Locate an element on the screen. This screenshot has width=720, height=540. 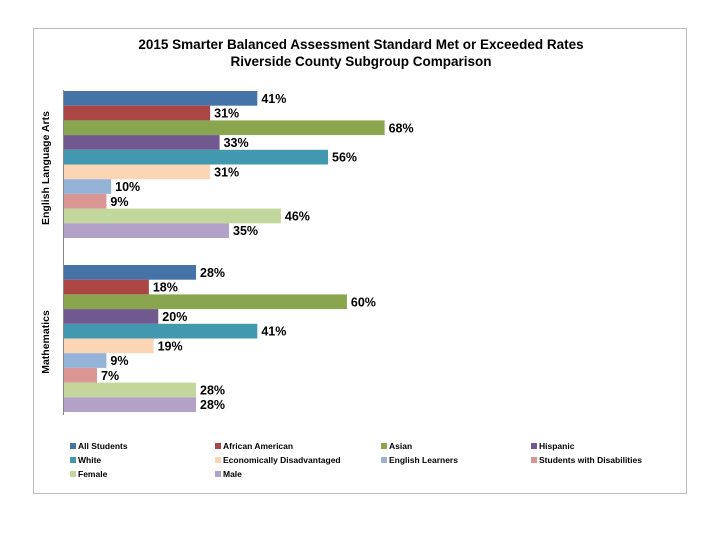
legend-swatch-female is located at coordinates (73, 474).